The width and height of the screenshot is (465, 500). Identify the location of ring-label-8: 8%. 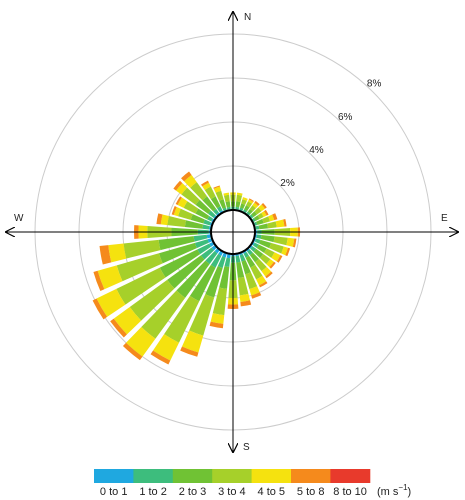
(374, 84).